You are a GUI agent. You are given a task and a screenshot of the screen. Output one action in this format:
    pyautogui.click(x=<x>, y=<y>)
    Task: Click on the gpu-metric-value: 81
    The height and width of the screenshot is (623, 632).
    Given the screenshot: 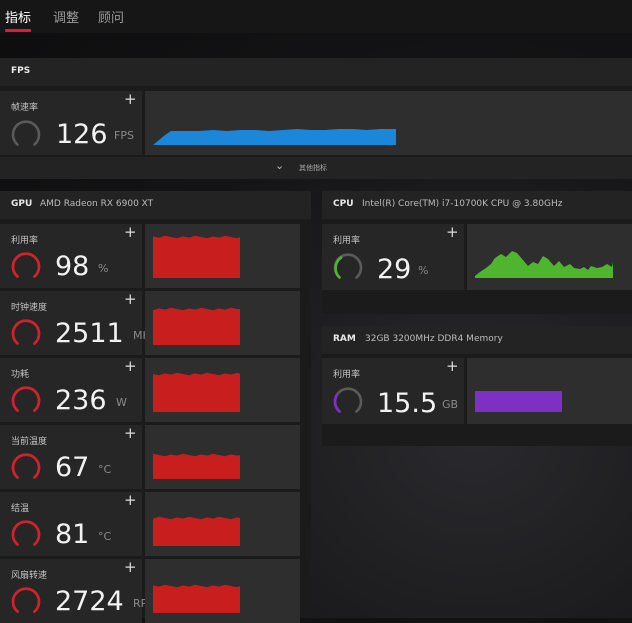 What is the action you would take?
    pyautogui.click(x=72, y=534)
    